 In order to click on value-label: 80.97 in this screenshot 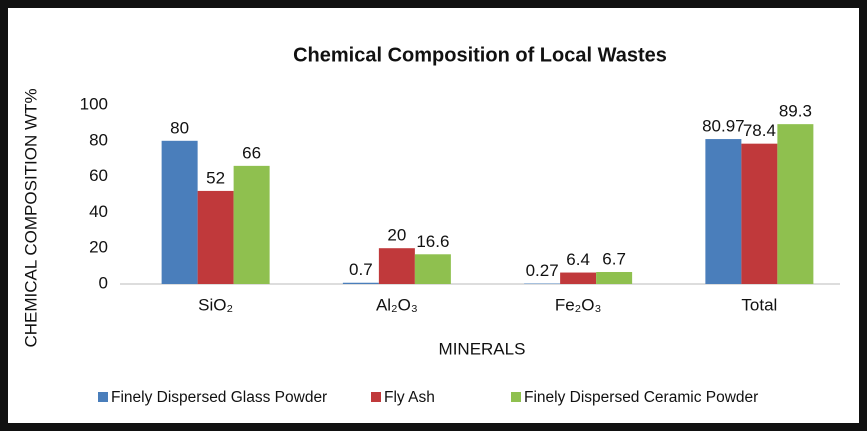, I will do `click(723, 126)`.